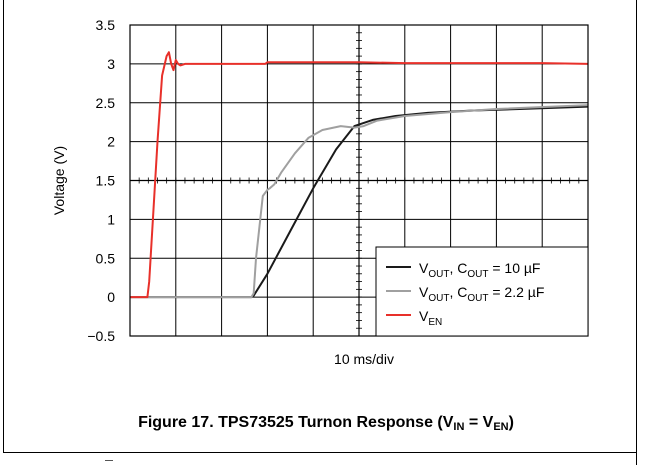 The image size is (652, 465). What do you see at coordinates (111, 297) in the screenshot?
I see `y-tick-label: 0` at bounding box center [111, 297].